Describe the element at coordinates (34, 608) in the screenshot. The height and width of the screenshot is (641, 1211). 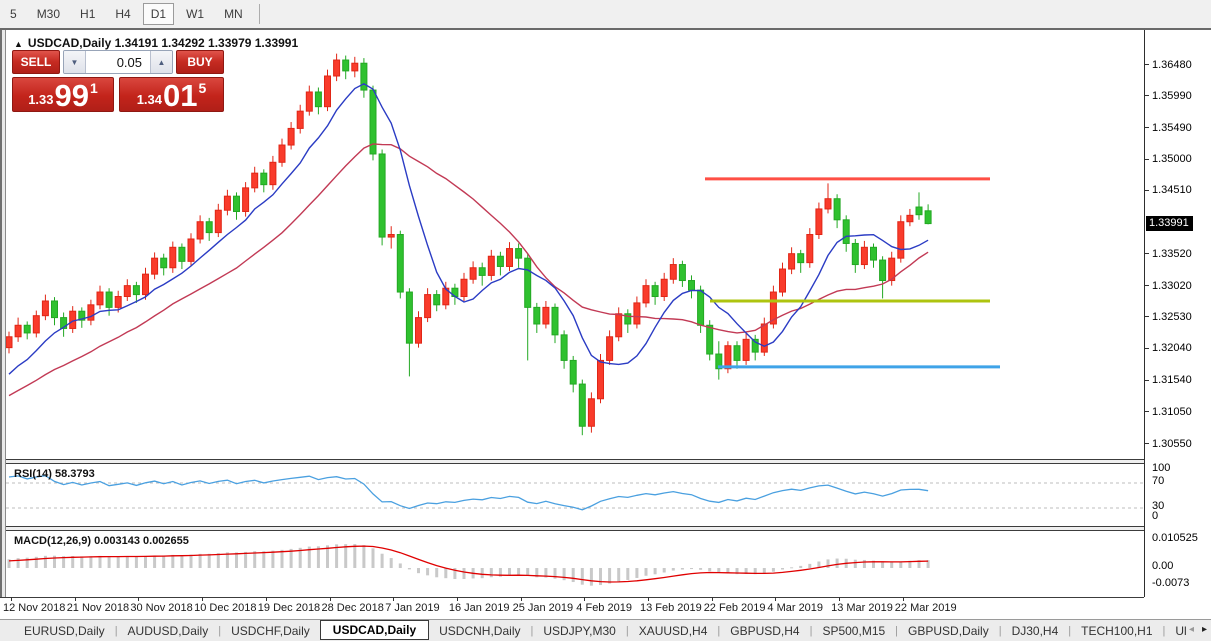
I see `date-axis-label: 12 Nov 2018` at that location.